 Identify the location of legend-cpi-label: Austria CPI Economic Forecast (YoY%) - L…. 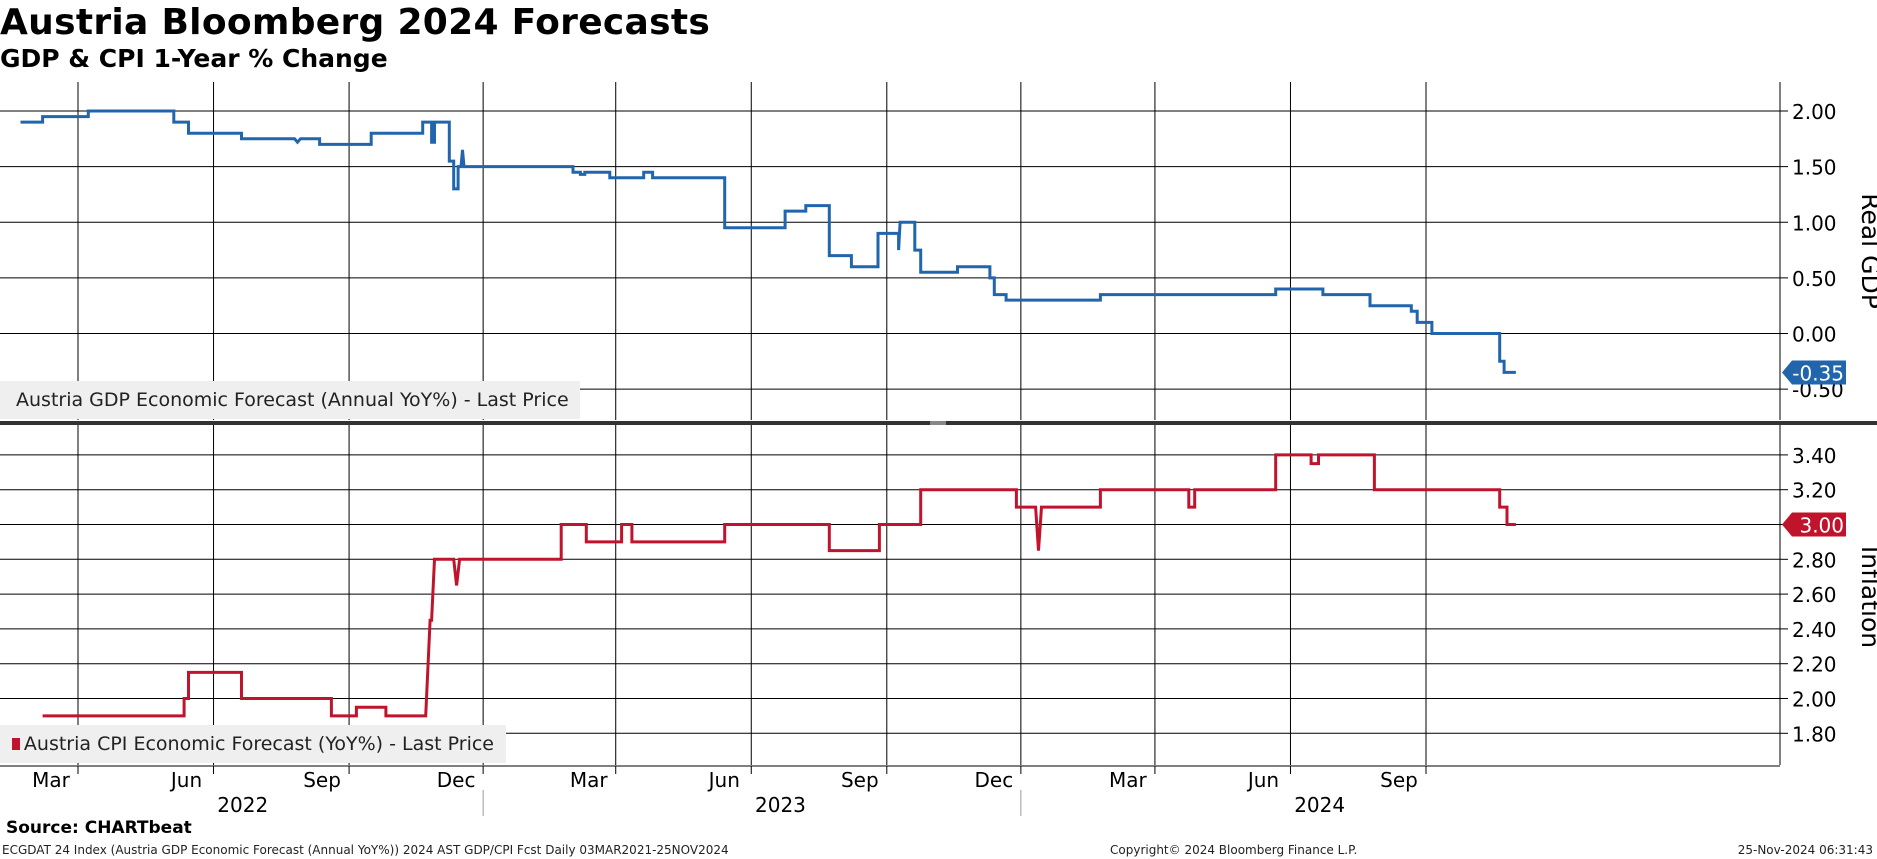
(258, 744).